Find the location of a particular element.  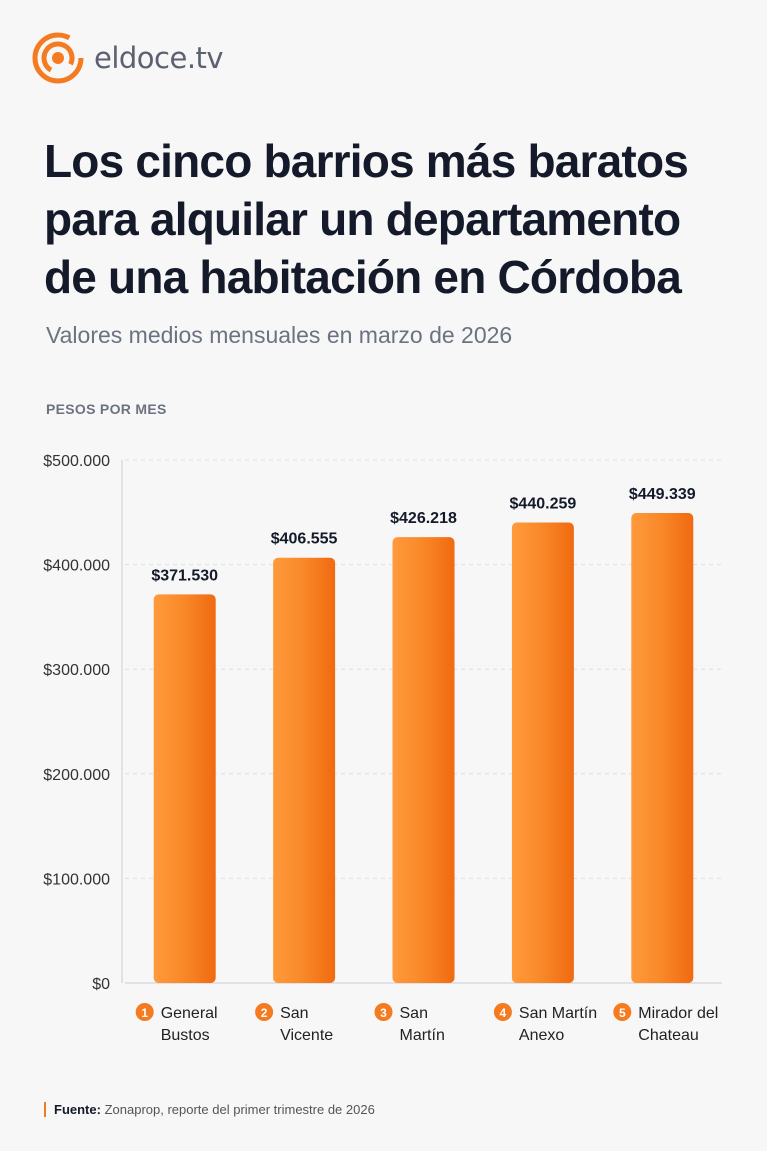

y-tick-label: $300.000 is located at coordinates (76, 670).